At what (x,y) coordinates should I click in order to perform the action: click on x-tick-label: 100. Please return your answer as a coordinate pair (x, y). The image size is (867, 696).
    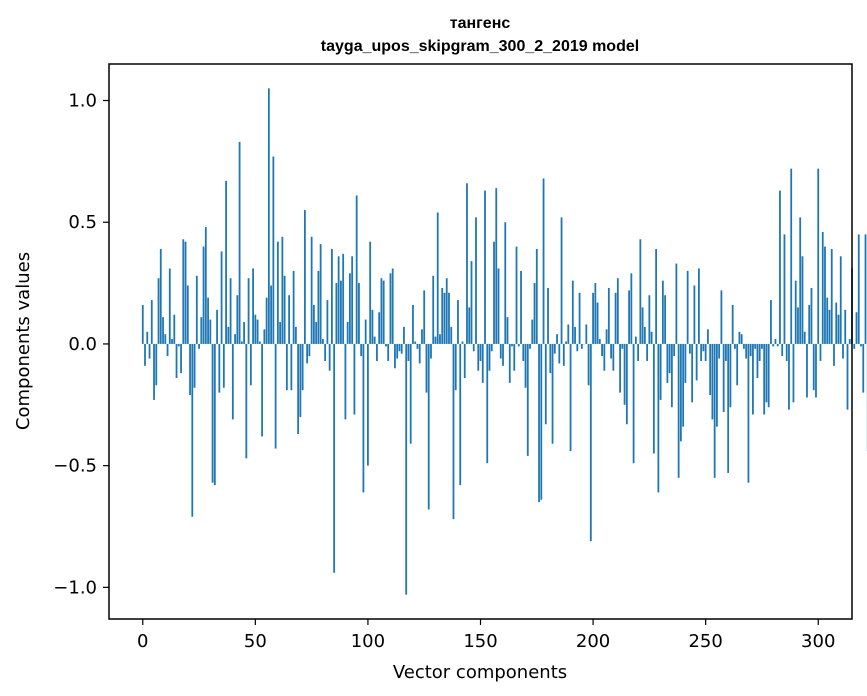
    Looking at the image, I should click on (368, 641).